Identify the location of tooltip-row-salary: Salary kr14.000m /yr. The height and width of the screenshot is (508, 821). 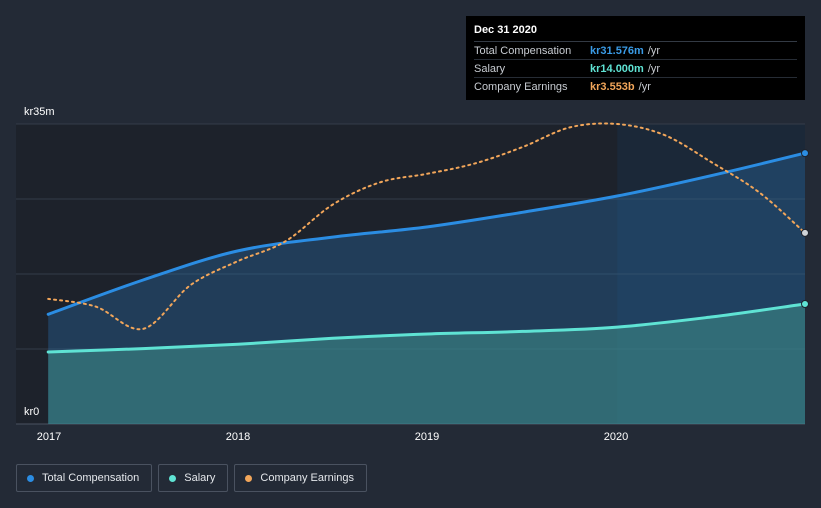
(635, 69).